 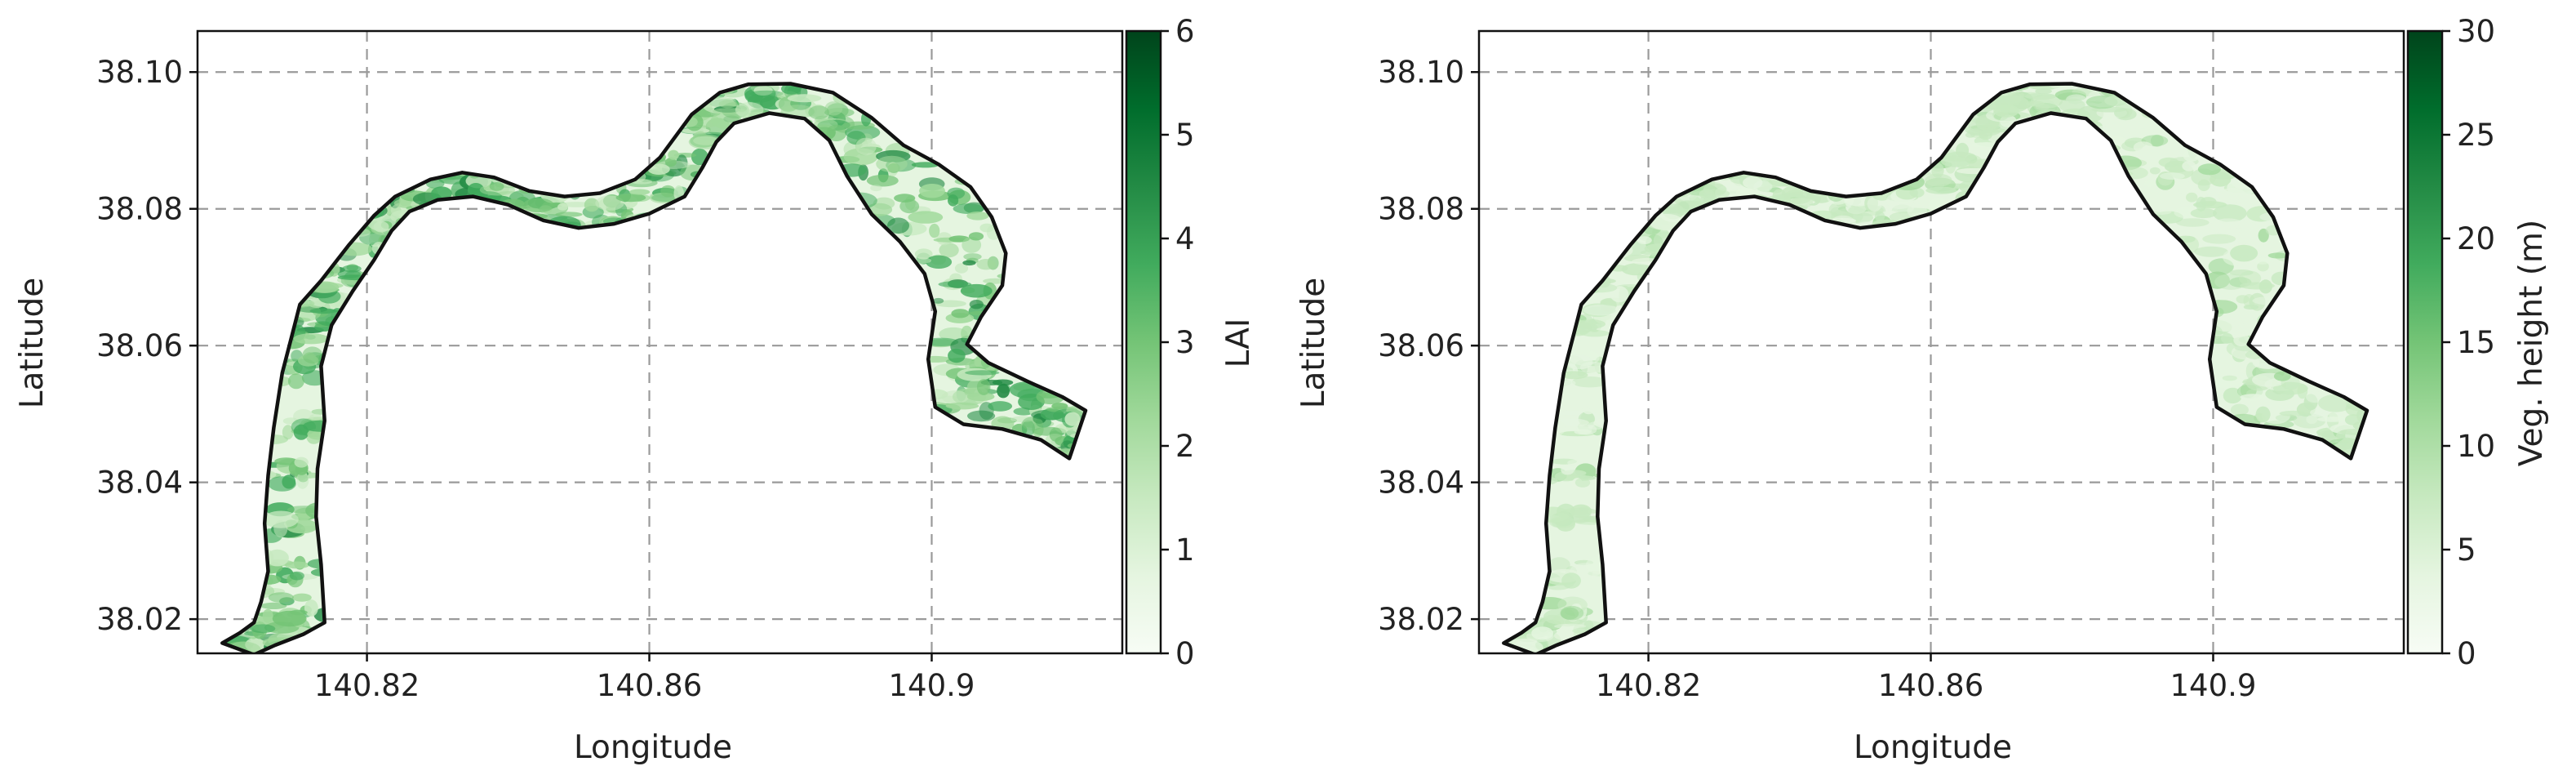 I want to click on colorbar-tick-label: 5, so click(x=1185, y=135).